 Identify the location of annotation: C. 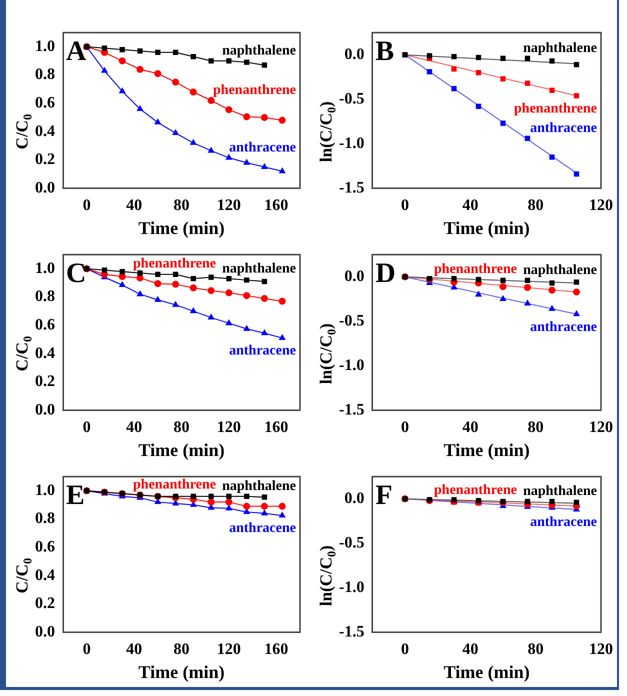
(76, 273).